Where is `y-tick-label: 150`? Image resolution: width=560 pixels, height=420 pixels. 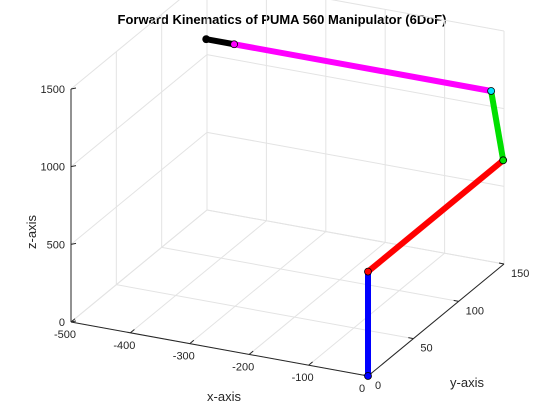 y-tick-label: 150 is located at coordinates (520, 274).